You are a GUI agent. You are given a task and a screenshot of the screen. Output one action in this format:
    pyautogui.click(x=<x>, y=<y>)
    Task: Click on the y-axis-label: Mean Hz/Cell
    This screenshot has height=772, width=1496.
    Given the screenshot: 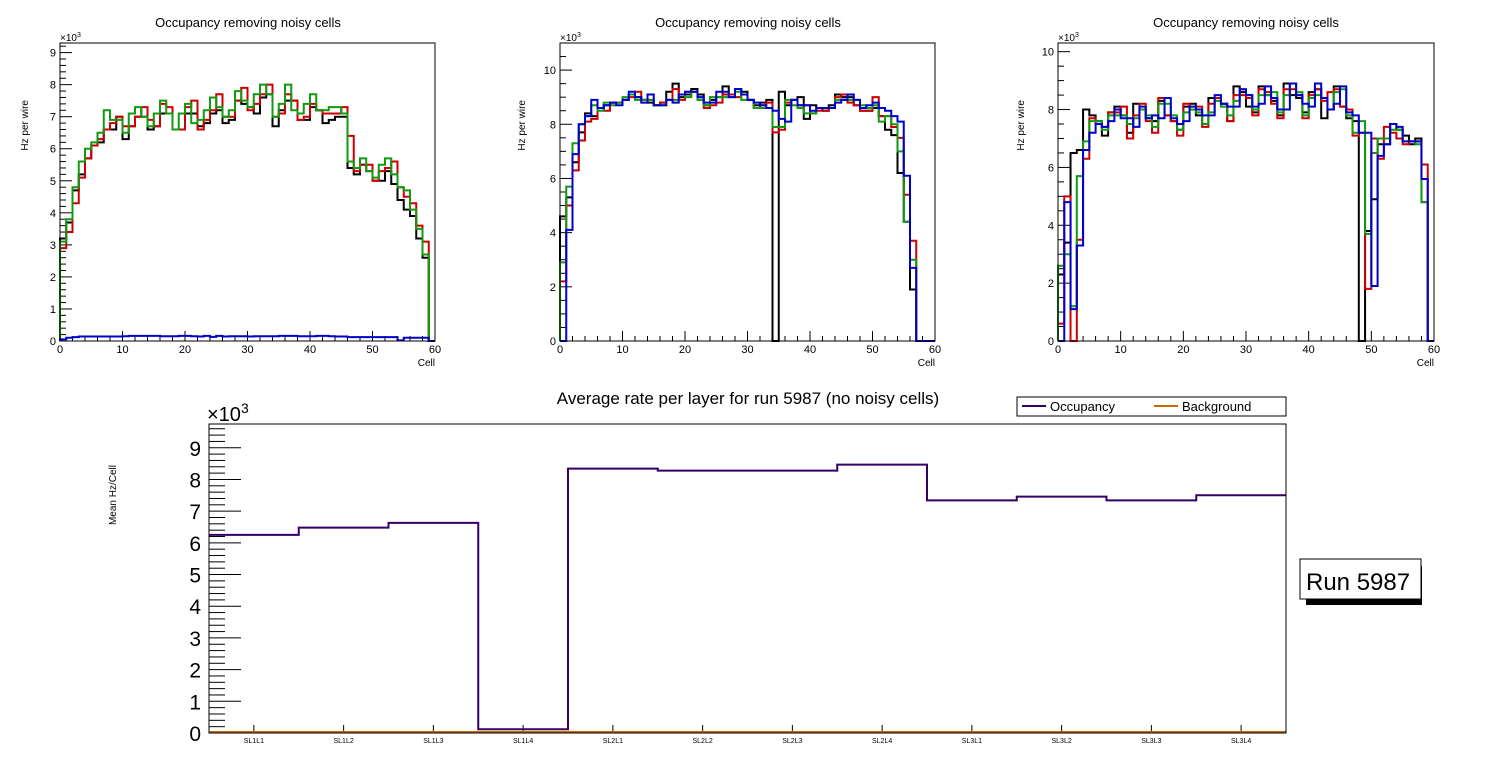 What is the action you would take?
    pyautogui.click(x=113, y=495)
    